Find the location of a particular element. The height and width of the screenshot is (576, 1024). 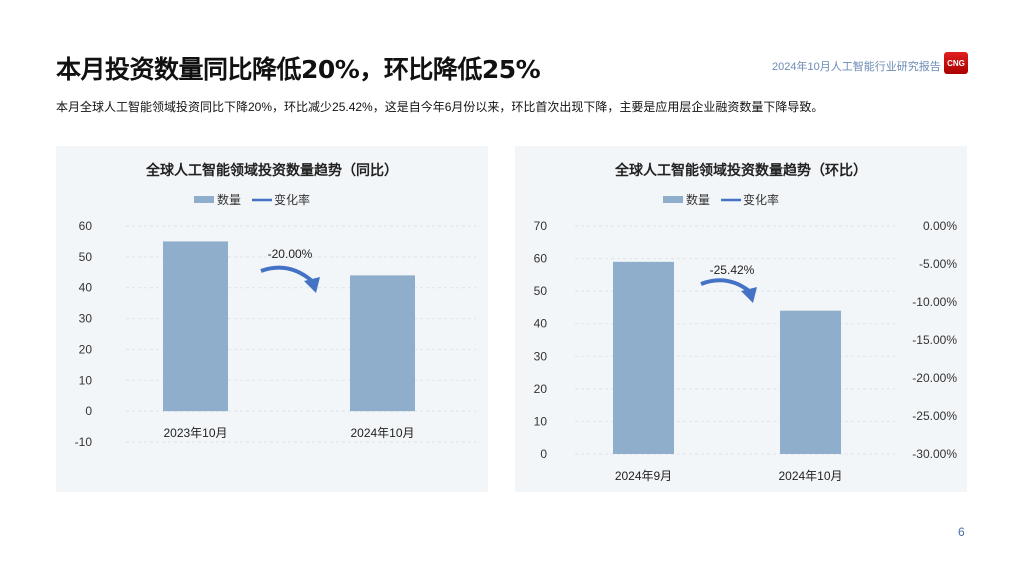

y-tick-label: 70 is located at coordinates (541, 226).